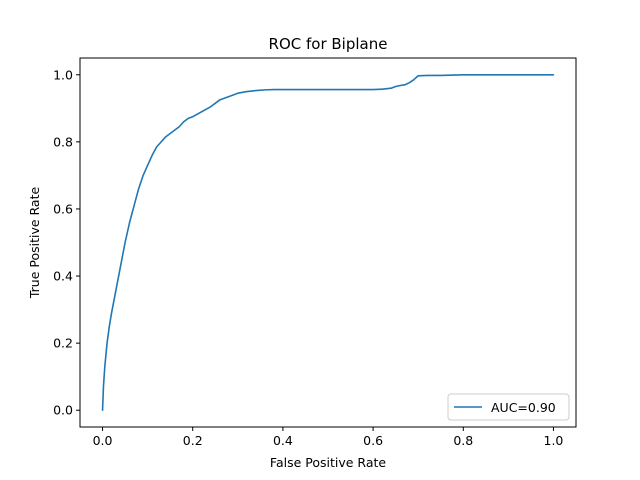  Describe the element at coordinates (328, 462) in the screenshot. I see `x-axis-title: False Positive Rate` at that location.